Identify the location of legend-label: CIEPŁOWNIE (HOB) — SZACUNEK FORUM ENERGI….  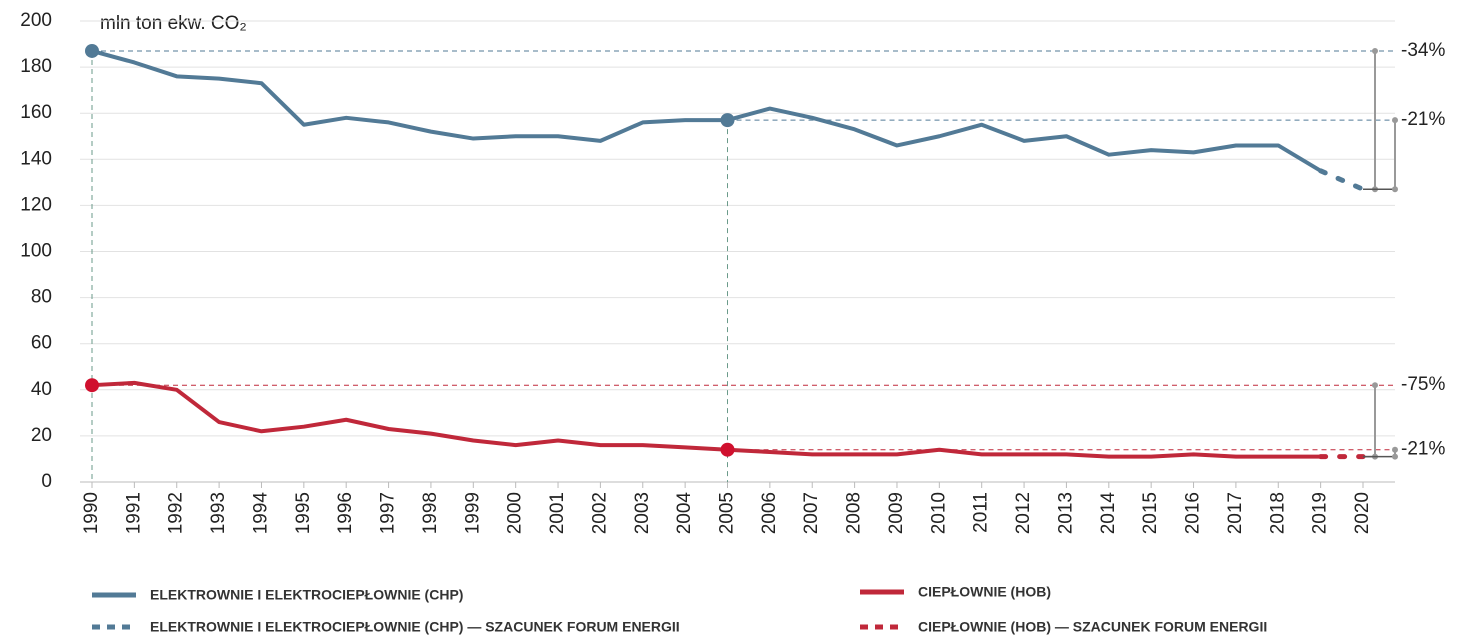
(1092, 627).